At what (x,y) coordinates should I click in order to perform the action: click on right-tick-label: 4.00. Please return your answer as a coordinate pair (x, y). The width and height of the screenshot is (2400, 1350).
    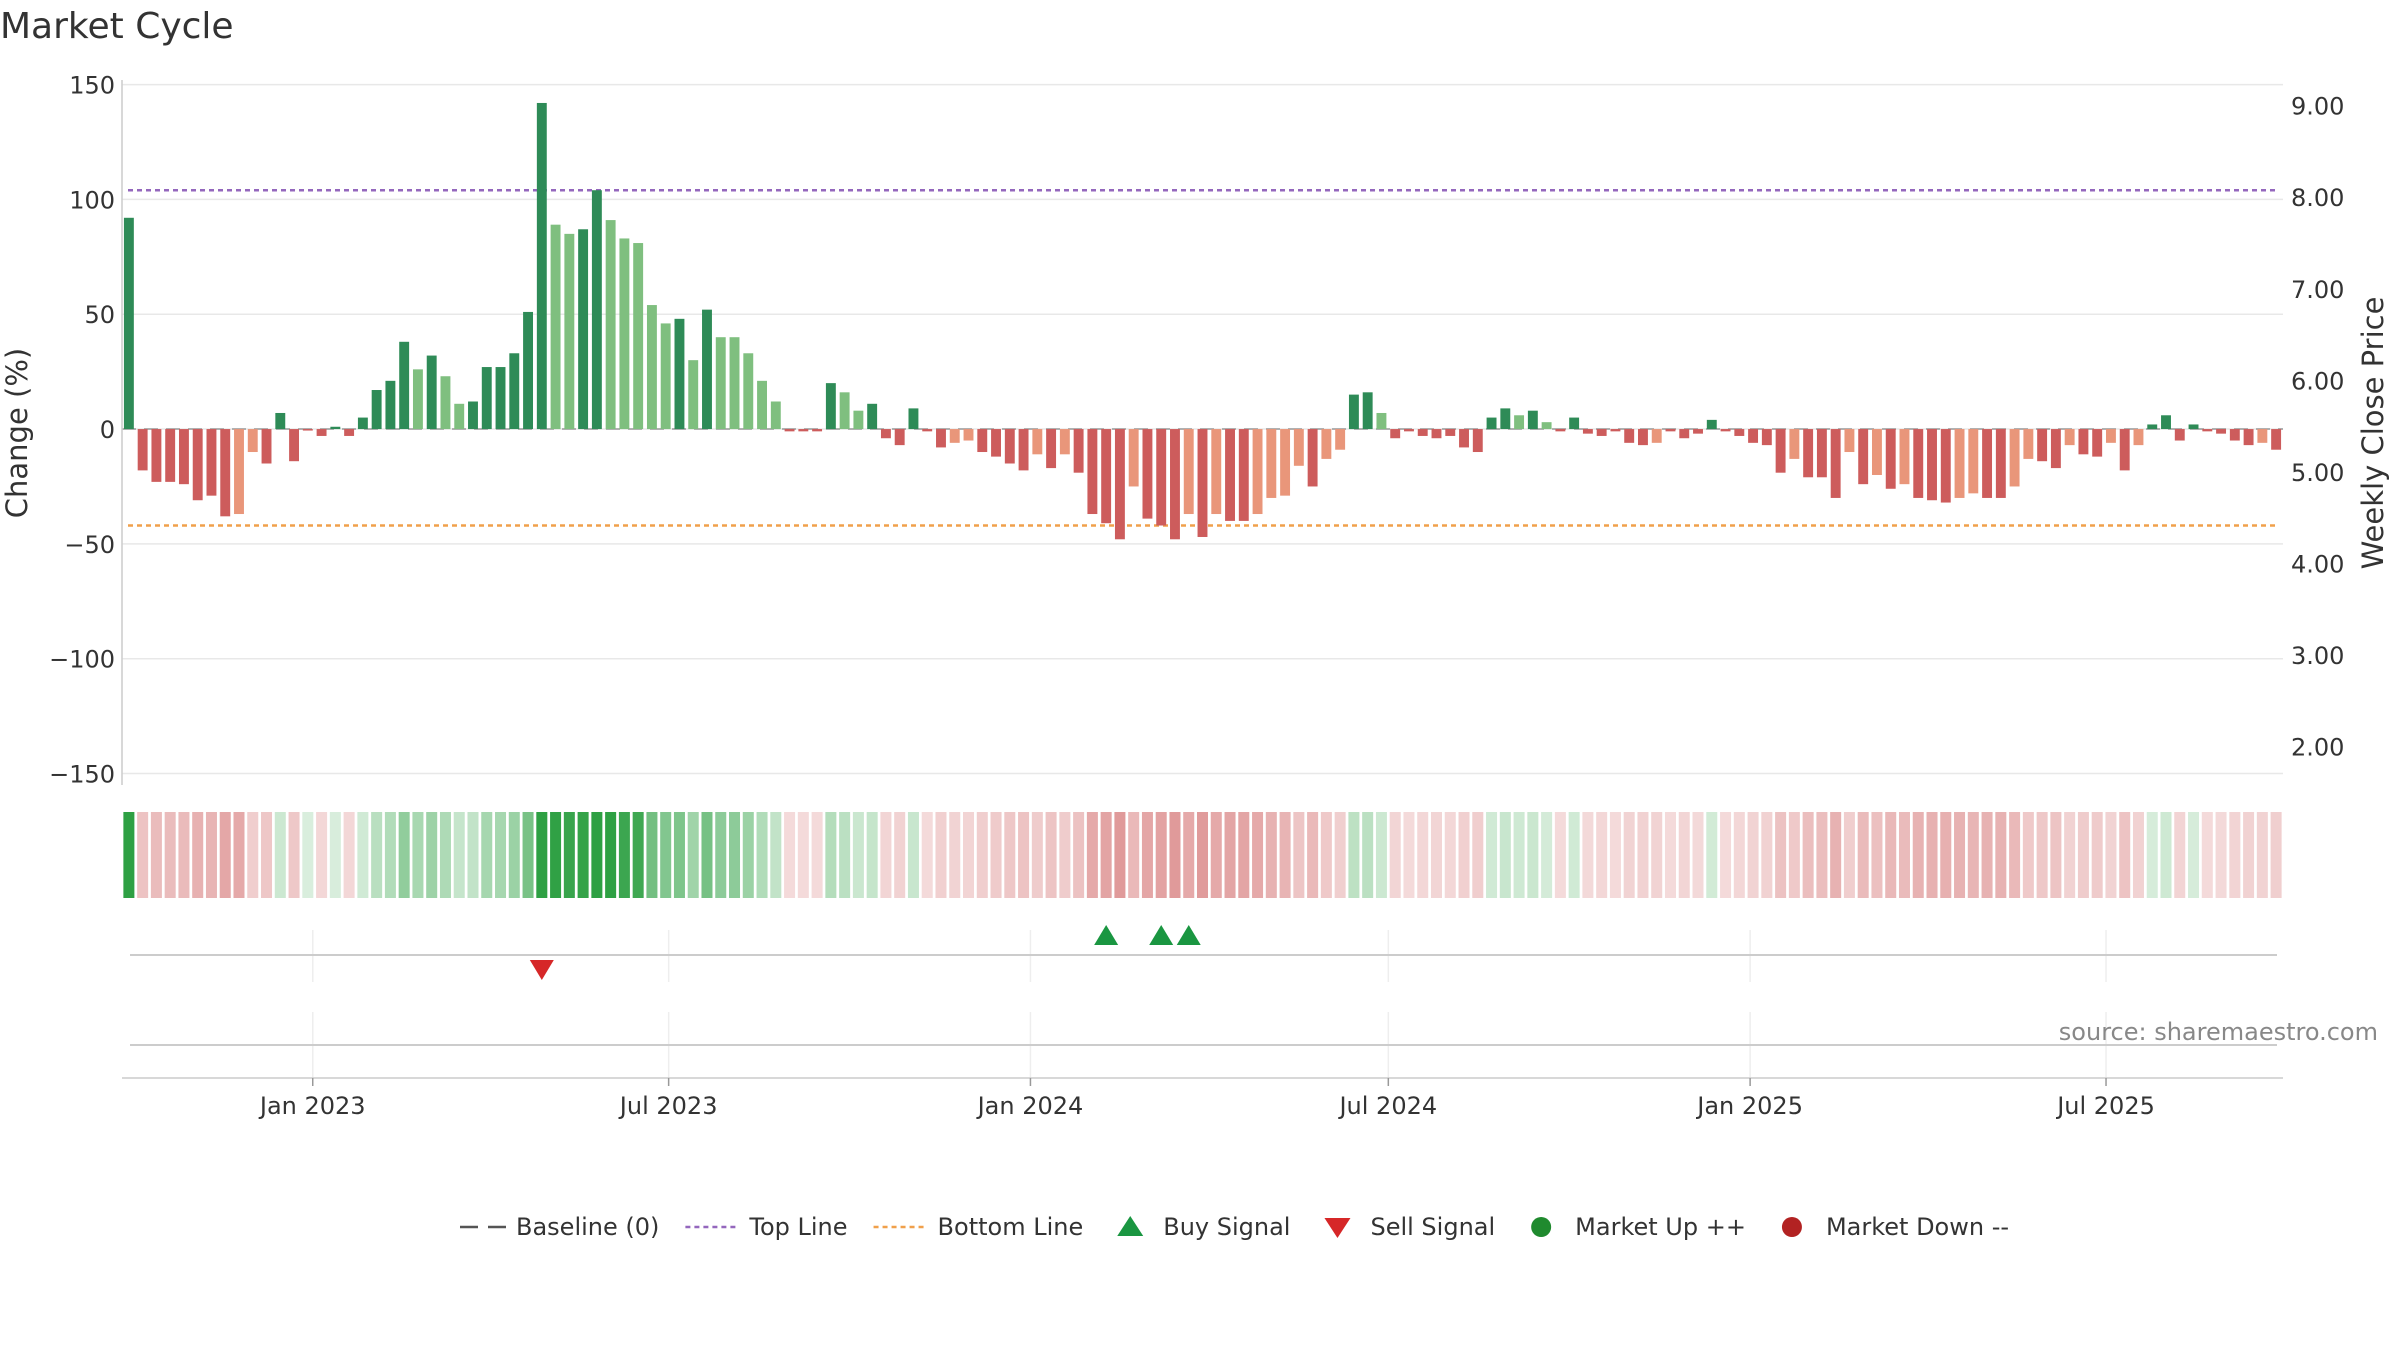
    Looking at the image, I should click on (2317, 564).